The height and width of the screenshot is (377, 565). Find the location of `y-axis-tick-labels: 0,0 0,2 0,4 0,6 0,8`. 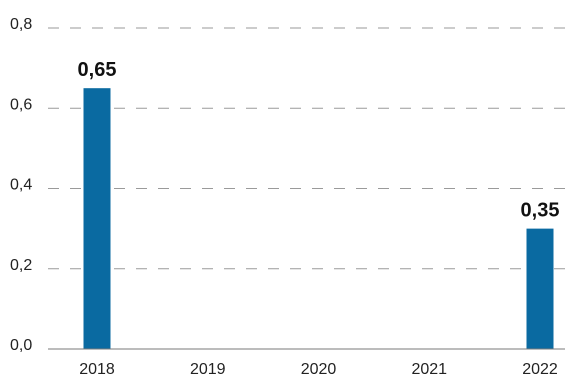

y-axis-tick-labels: 0,0 0,2 0,4 0,6 0,8 is located at coordinates (21, 185).